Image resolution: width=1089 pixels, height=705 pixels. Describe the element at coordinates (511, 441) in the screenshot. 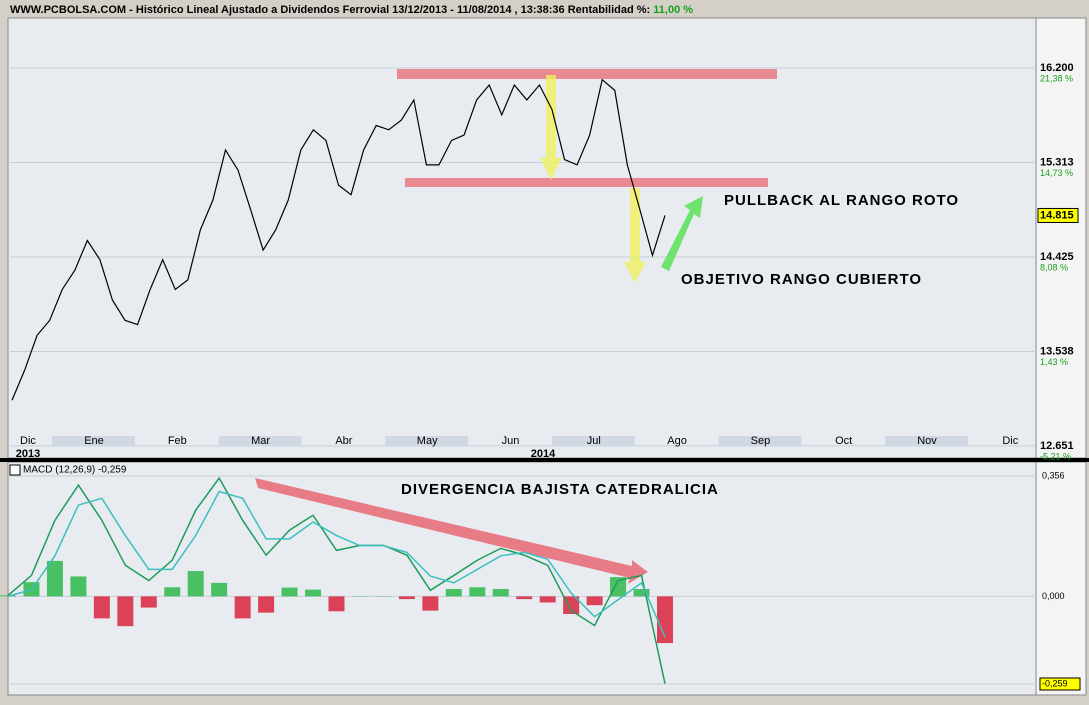

I see `x-tick-label: Jun` at that location.